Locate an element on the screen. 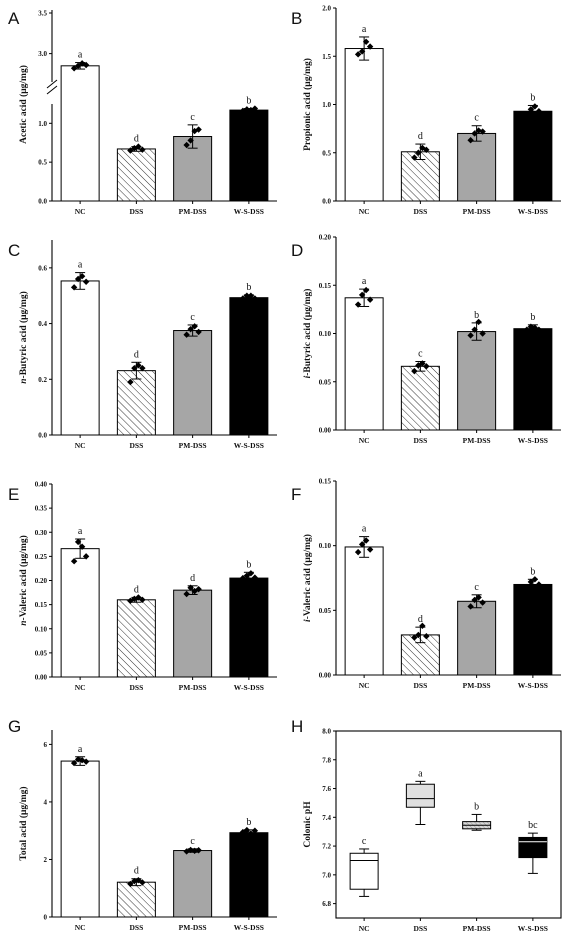 This screenshot has width=569, height=932. y-axis-label: Colonic pH is located at coordinates (308, 824).